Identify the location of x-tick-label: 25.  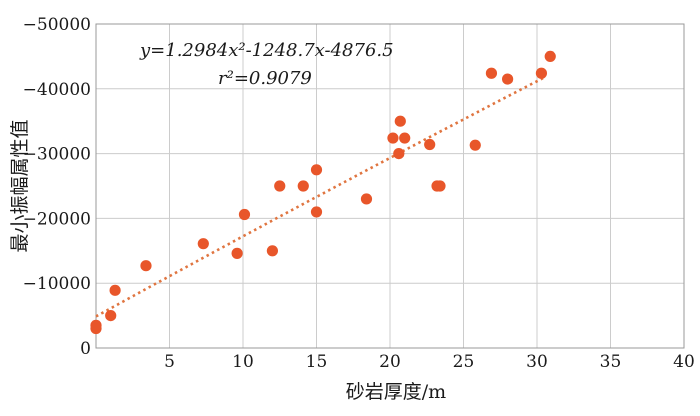
(464, 362).